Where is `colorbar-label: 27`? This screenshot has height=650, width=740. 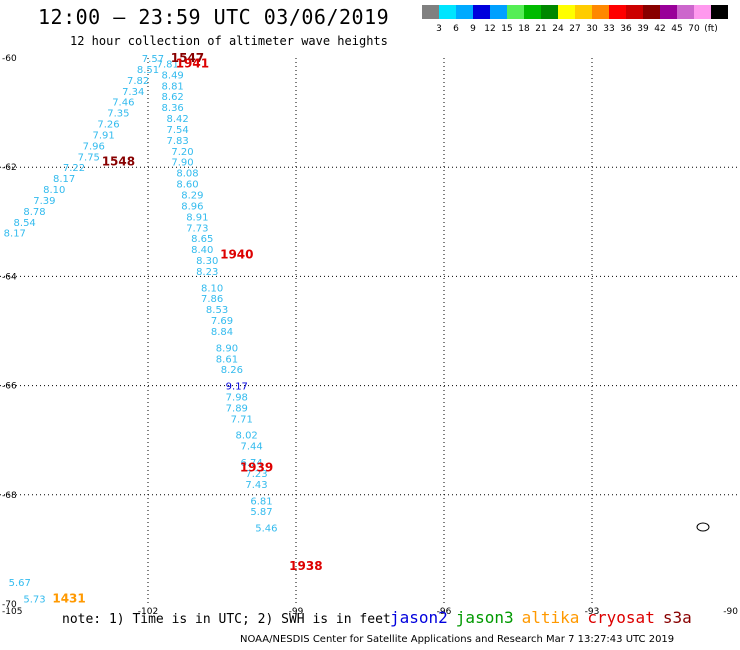
colorbar-label: 27 is located at coordinates (574, 29).